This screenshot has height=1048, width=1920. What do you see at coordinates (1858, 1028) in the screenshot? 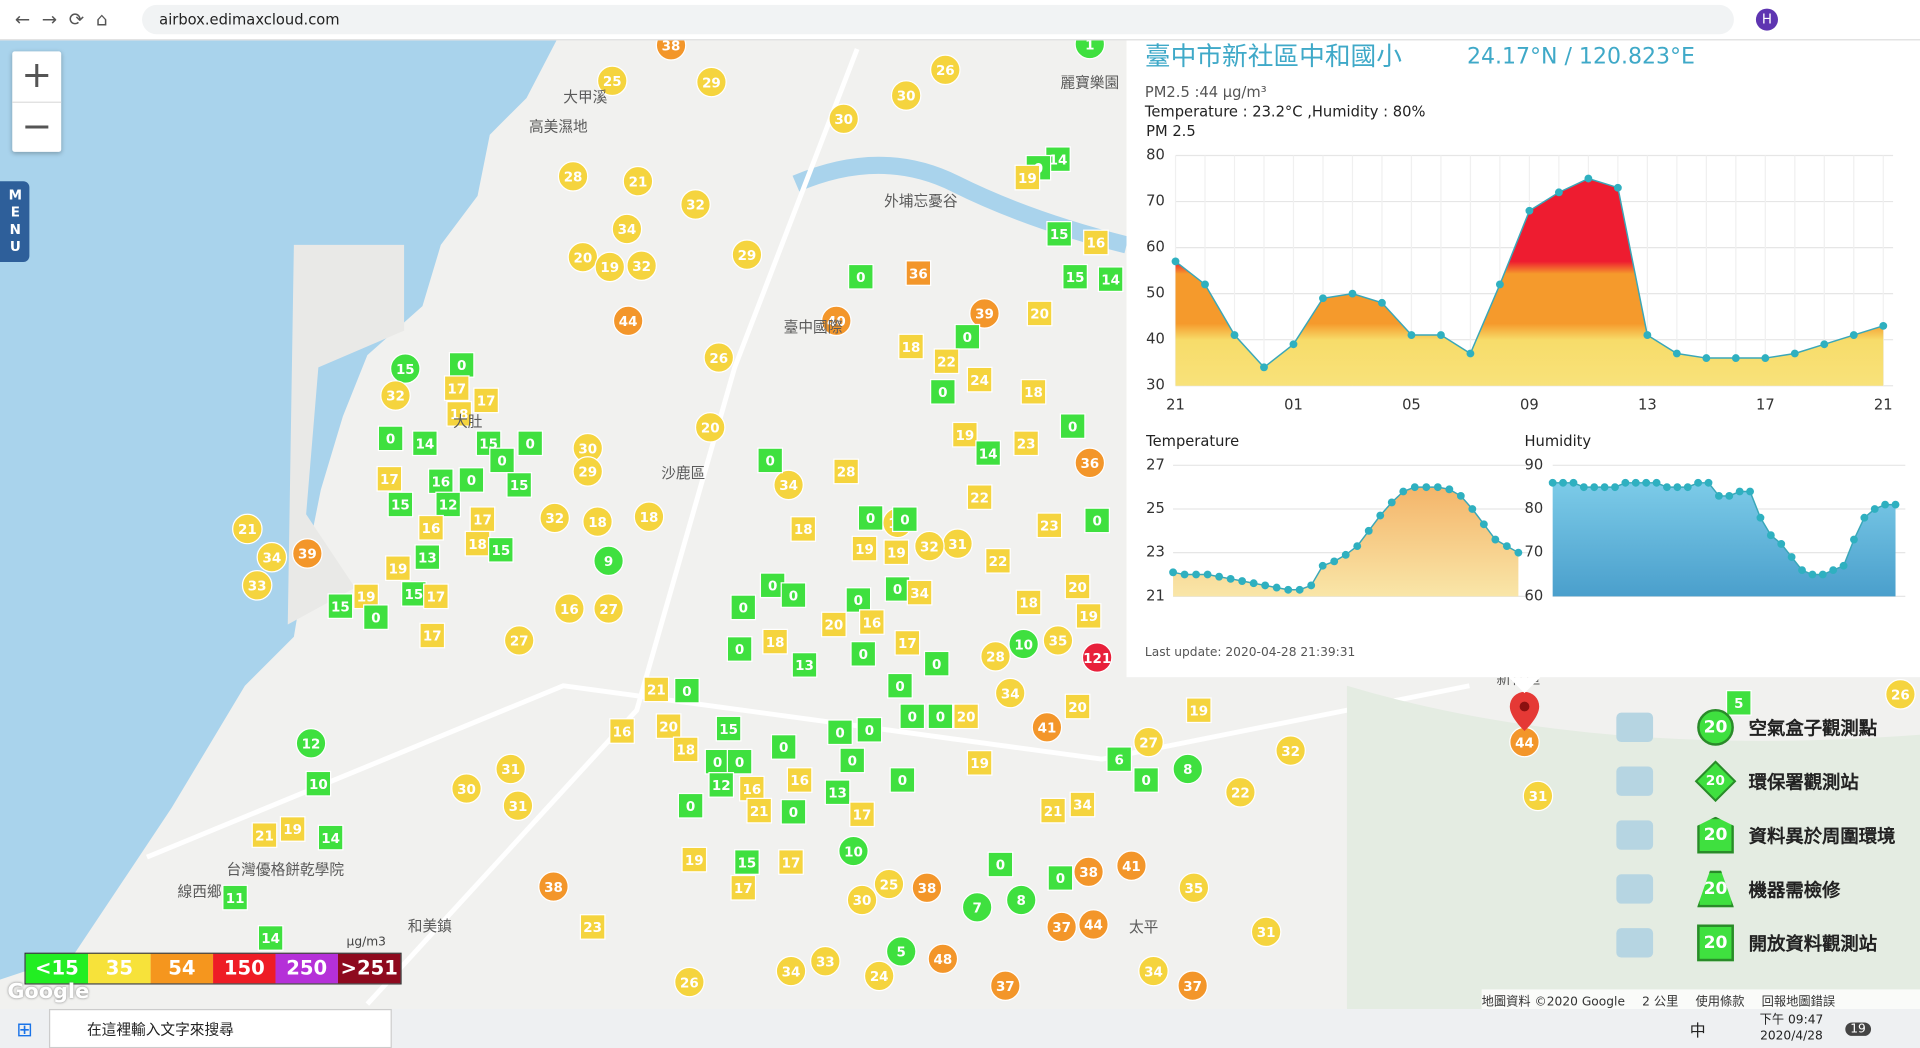
I see `notification-count: 19` at bounding box center [1858, 1028].